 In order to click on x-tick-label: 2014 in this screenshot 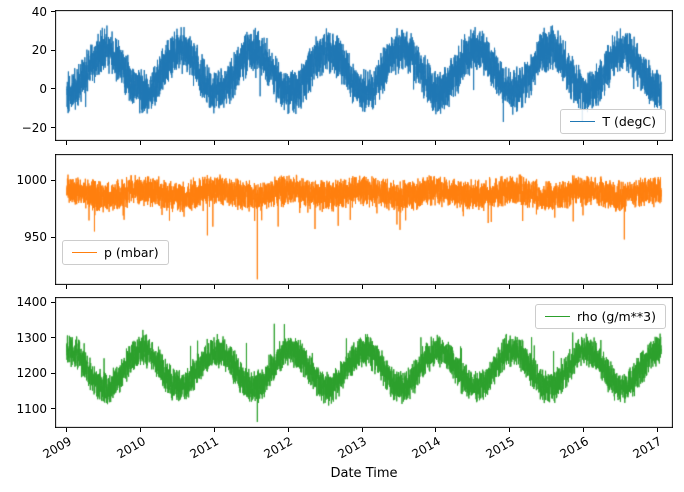, I will do `click(426, 448)`.